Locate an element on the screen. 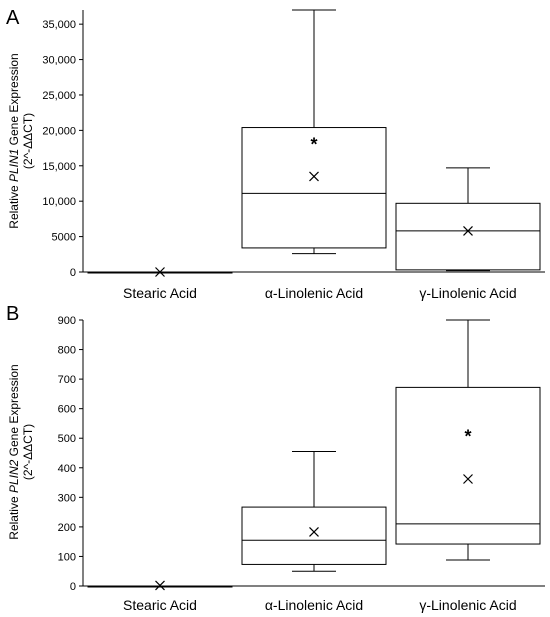  y-tick-label: 500 is located at coordinates (67, 439).